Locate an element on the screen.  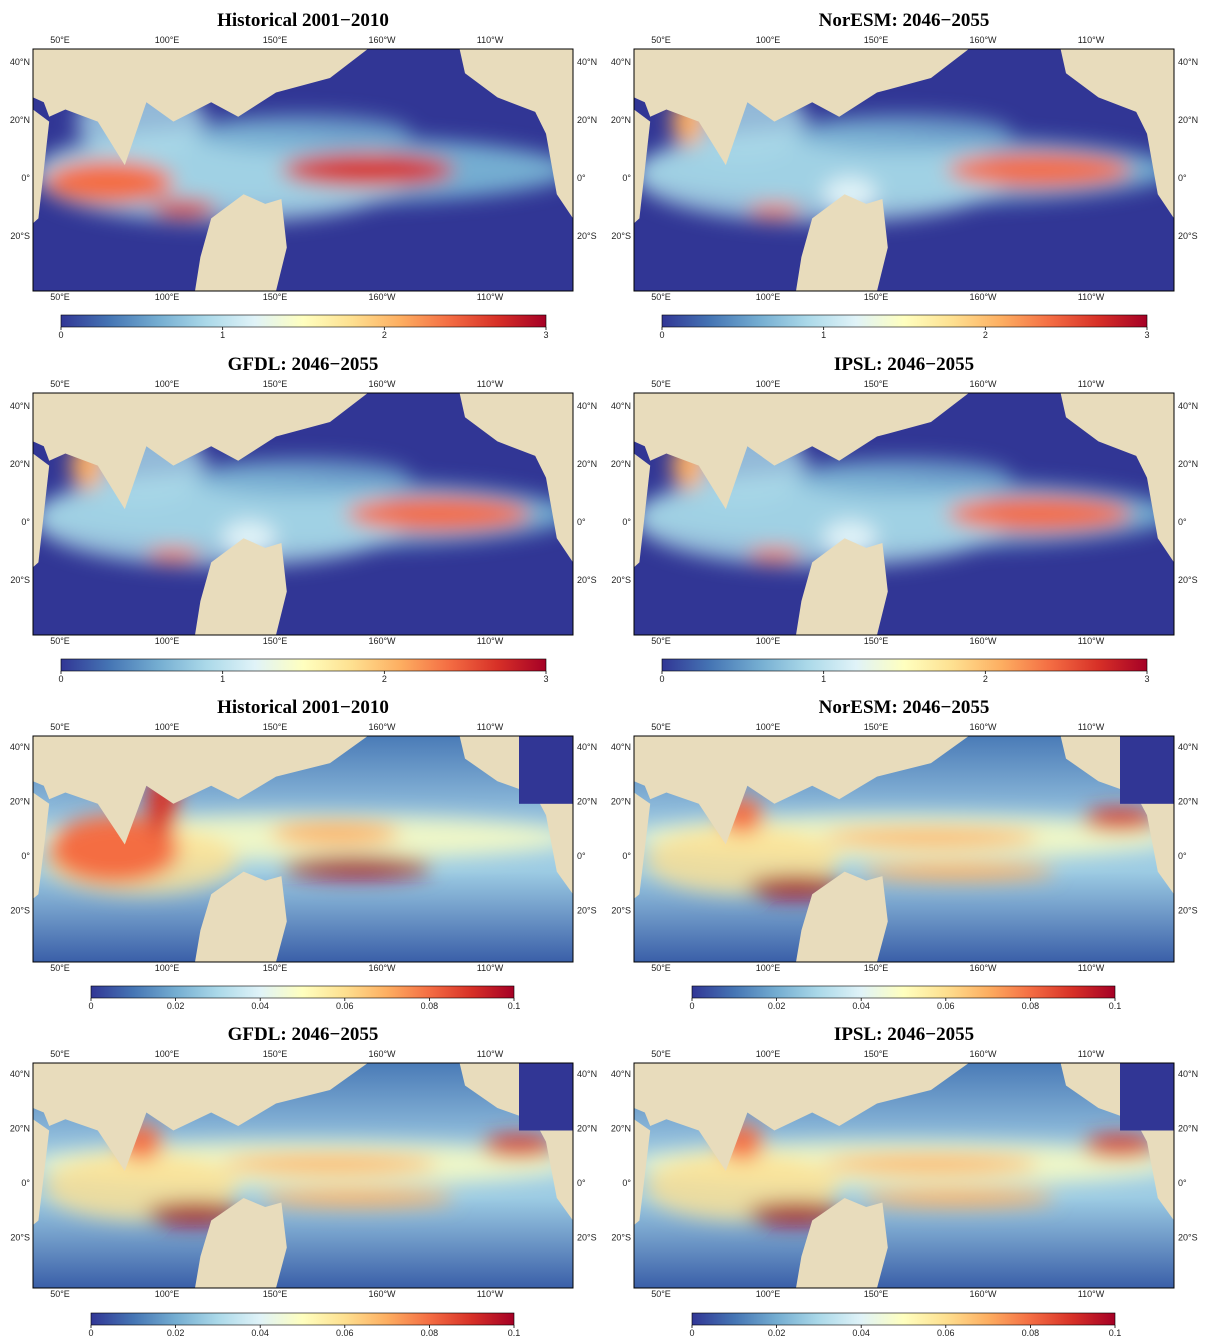
colorbar-tick-label: 0.02 is located at coordinates (176, 1333).